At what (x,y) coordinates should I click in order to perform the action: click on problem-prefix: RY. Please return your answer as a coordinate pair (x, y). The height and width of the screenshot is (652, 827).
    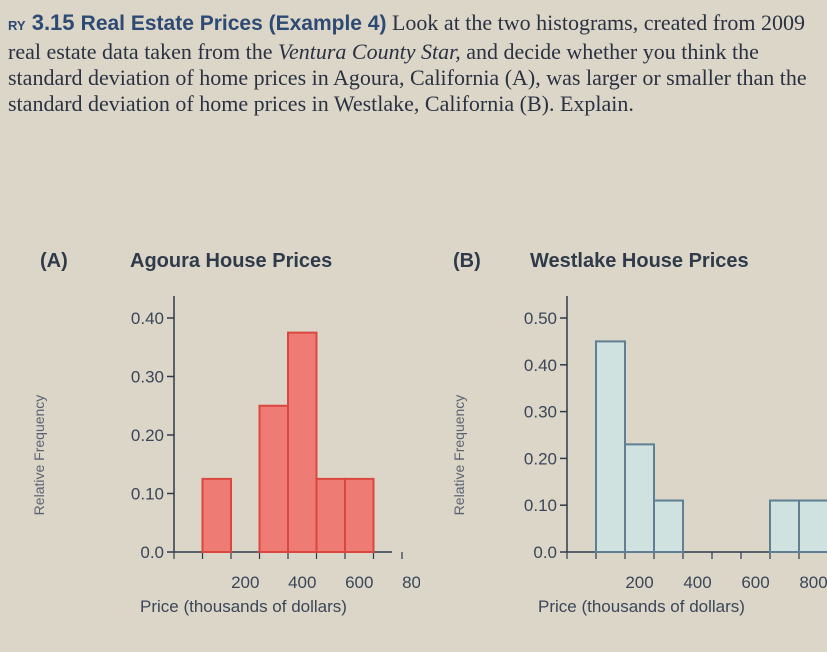
    Looking at the image, I should click on (17, 25).